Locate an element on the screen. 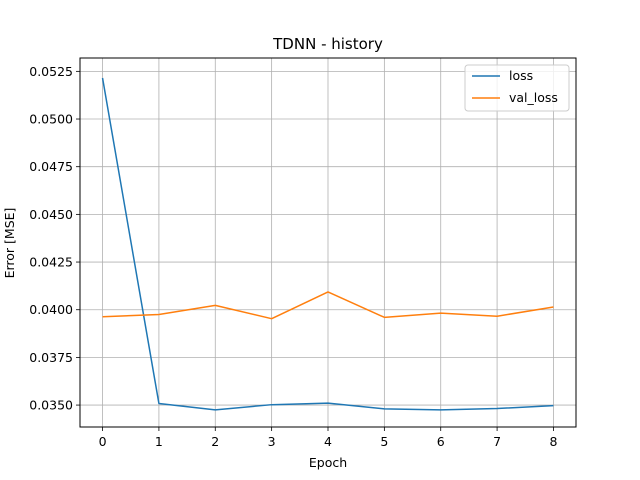 The height and width of the screenshot is (480, 640). x-axis-title: Epoch is located at coordinates (328, 462).